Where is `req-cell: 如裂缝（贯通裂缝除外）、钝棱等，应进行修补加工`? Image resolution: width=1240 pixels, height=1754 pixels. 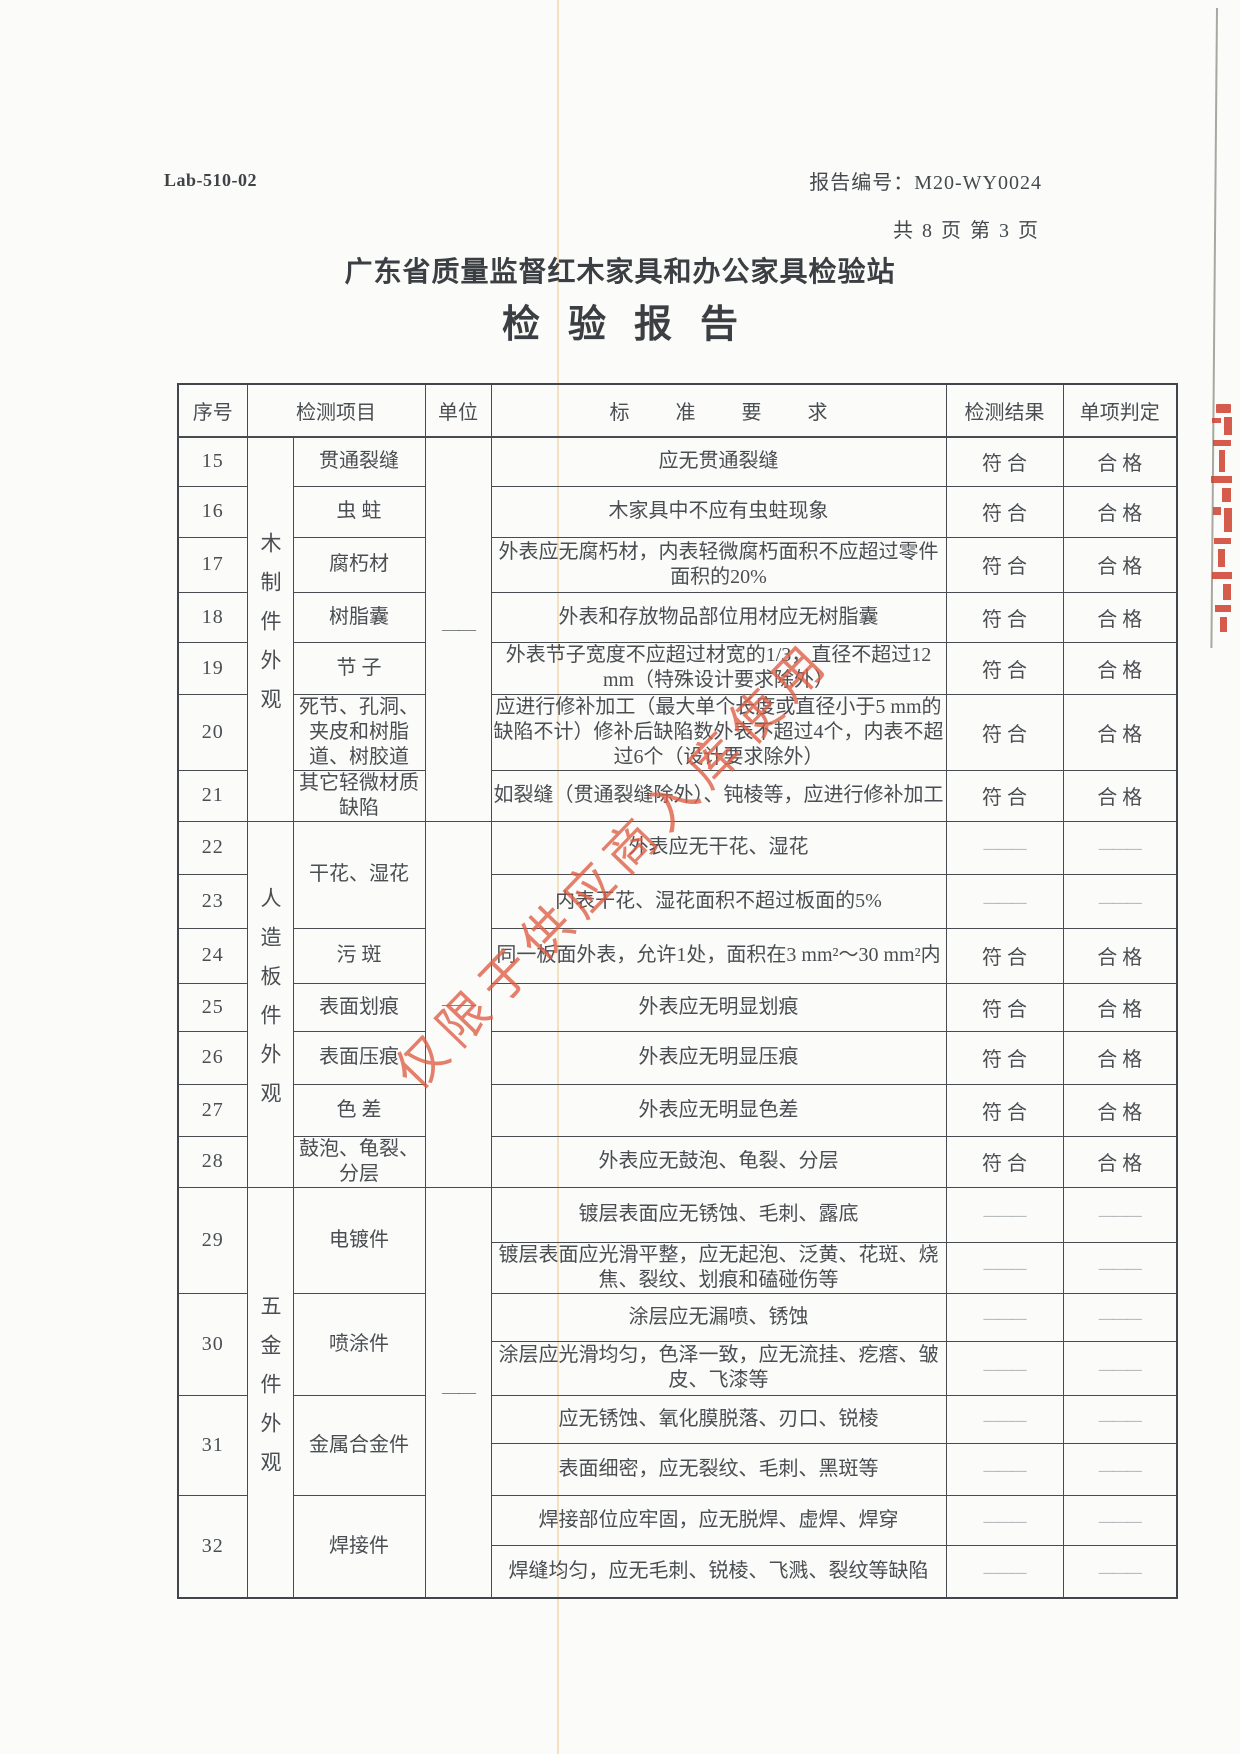 req-cell: 如裂缝（贯通裂缝除外）、钝棱等，应进行修补加工 is located at coordinates (718, 795).